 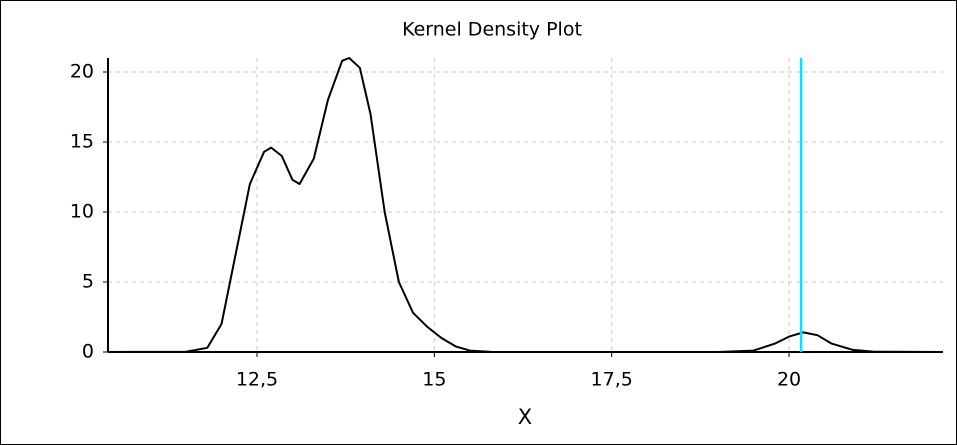 I want to click on y-tick-label: 5, so click(x=88, y=282).